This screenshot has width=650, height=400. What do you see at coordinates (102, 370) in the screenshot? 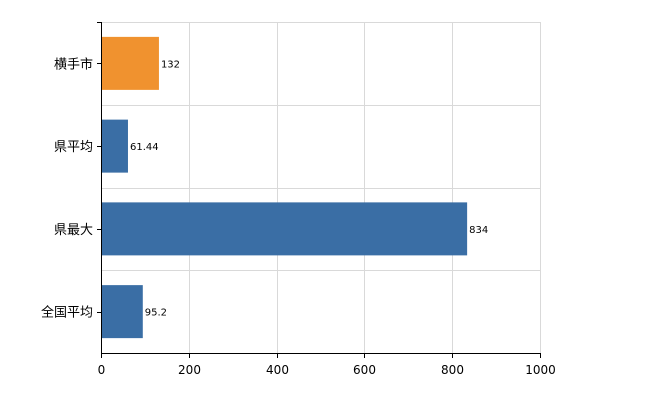
I see `x-tick-label-0: 0` at bounding box center [102, 370].